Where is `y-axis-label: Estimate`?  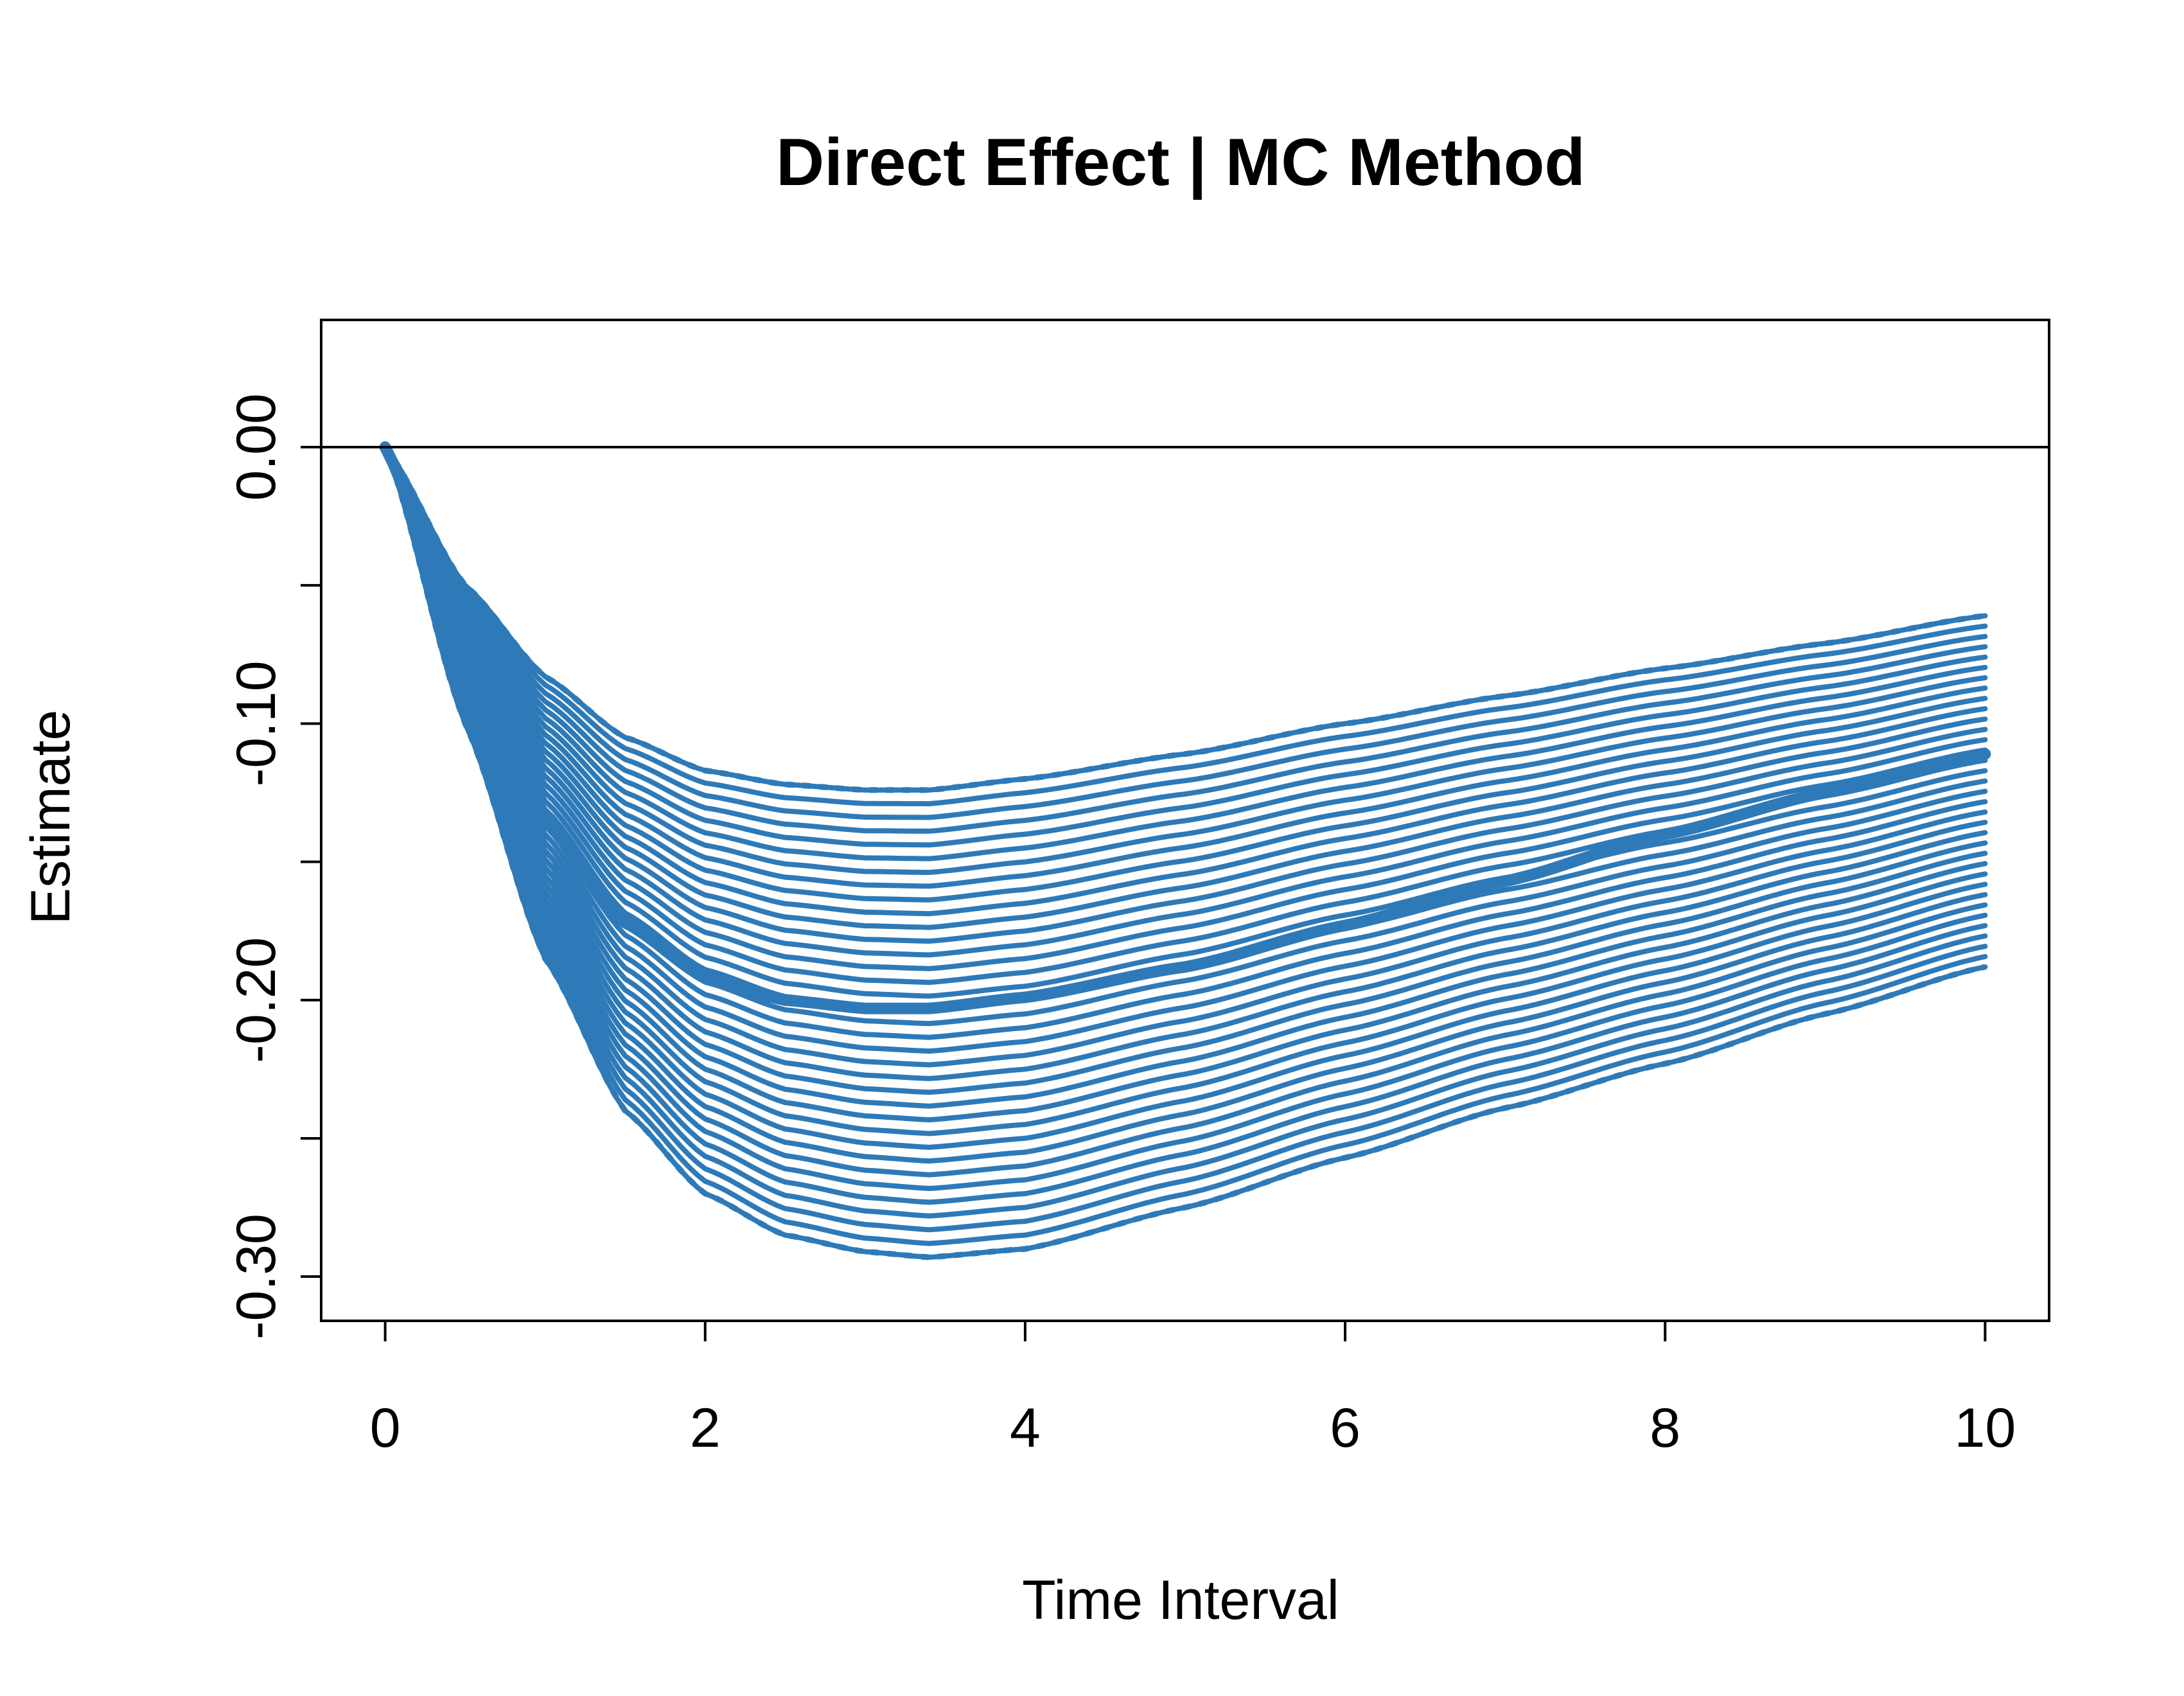
y-axis-label: Estimate is located at coordinates (51, 817).